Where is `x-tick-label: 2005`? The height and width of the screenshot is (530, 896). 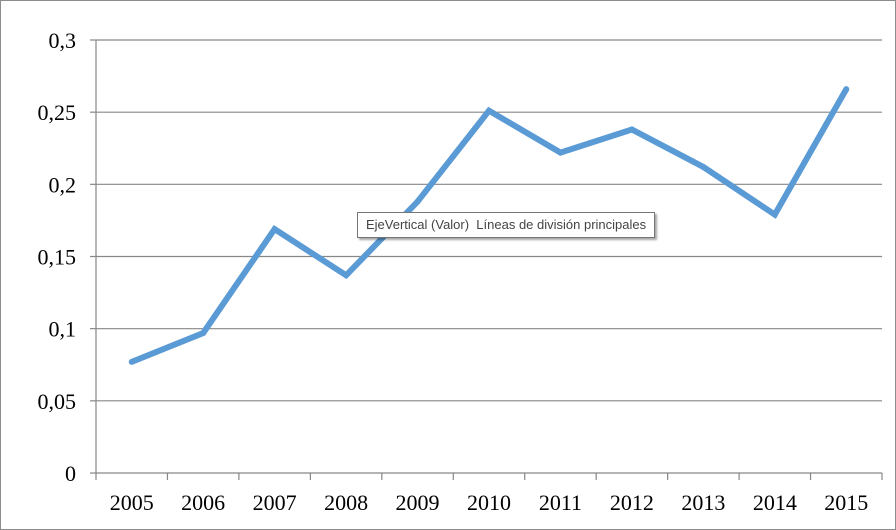
x-tick-label: 2005 is located at coordinates (132, 502).